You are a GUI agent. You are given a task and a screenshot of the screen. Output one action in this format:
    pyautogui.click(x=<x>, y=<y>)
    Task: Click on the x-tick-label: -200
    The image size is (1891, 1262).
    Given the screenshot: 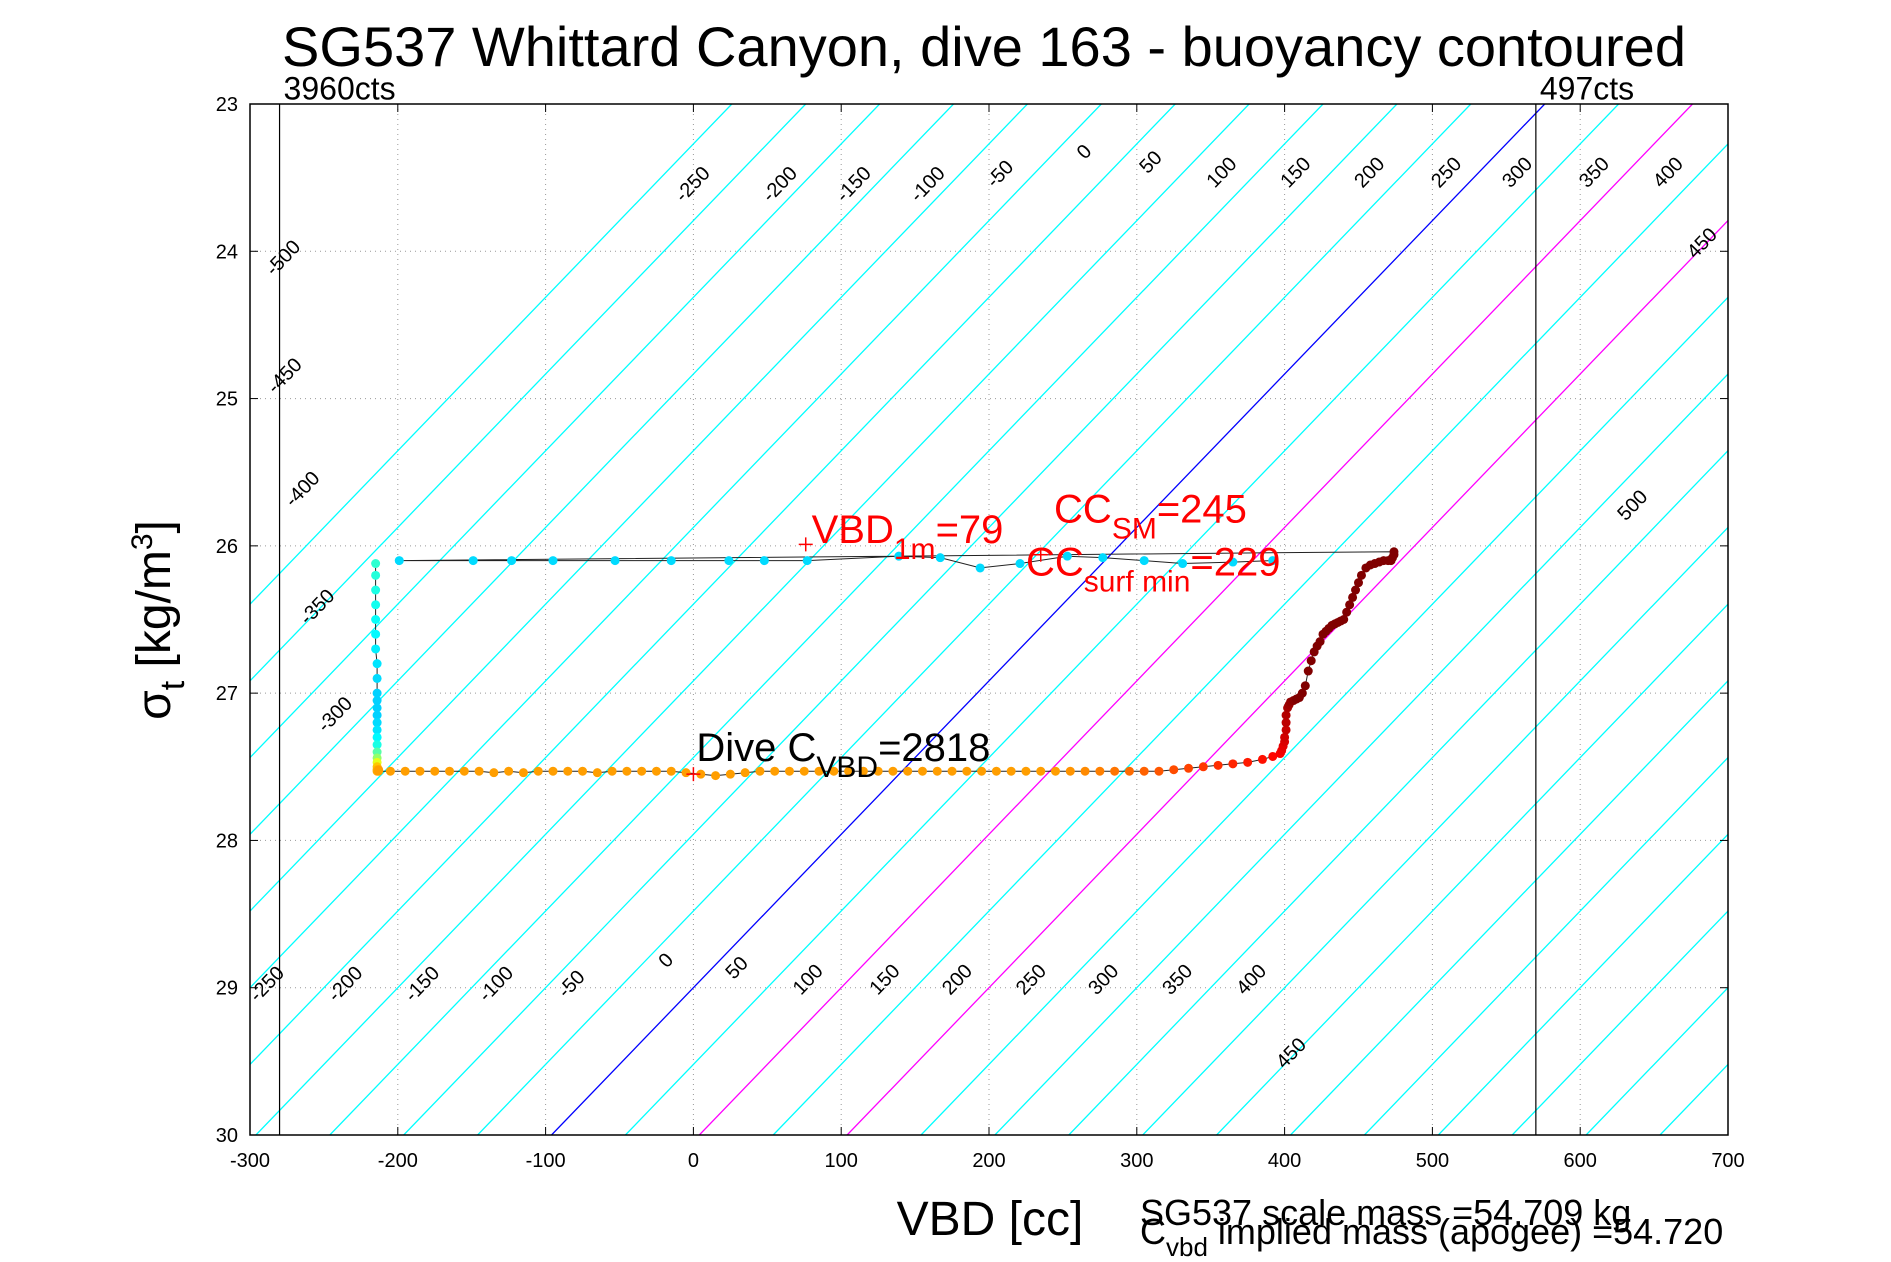 What is the action you would take?
    pyautogui.click(x=398, y=1161)
    